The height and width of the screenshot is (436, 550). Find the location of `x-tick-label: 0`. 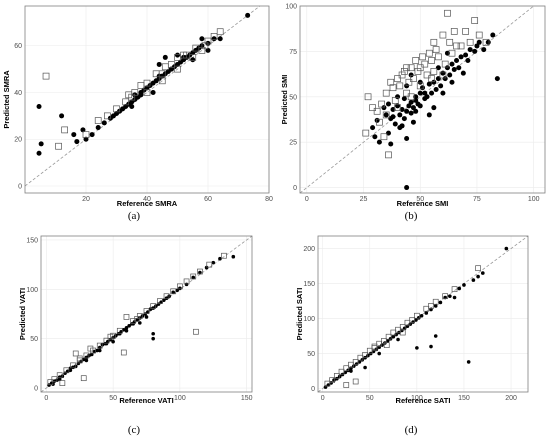

x-tick-label: 0 is located at coordinates (307, 199).